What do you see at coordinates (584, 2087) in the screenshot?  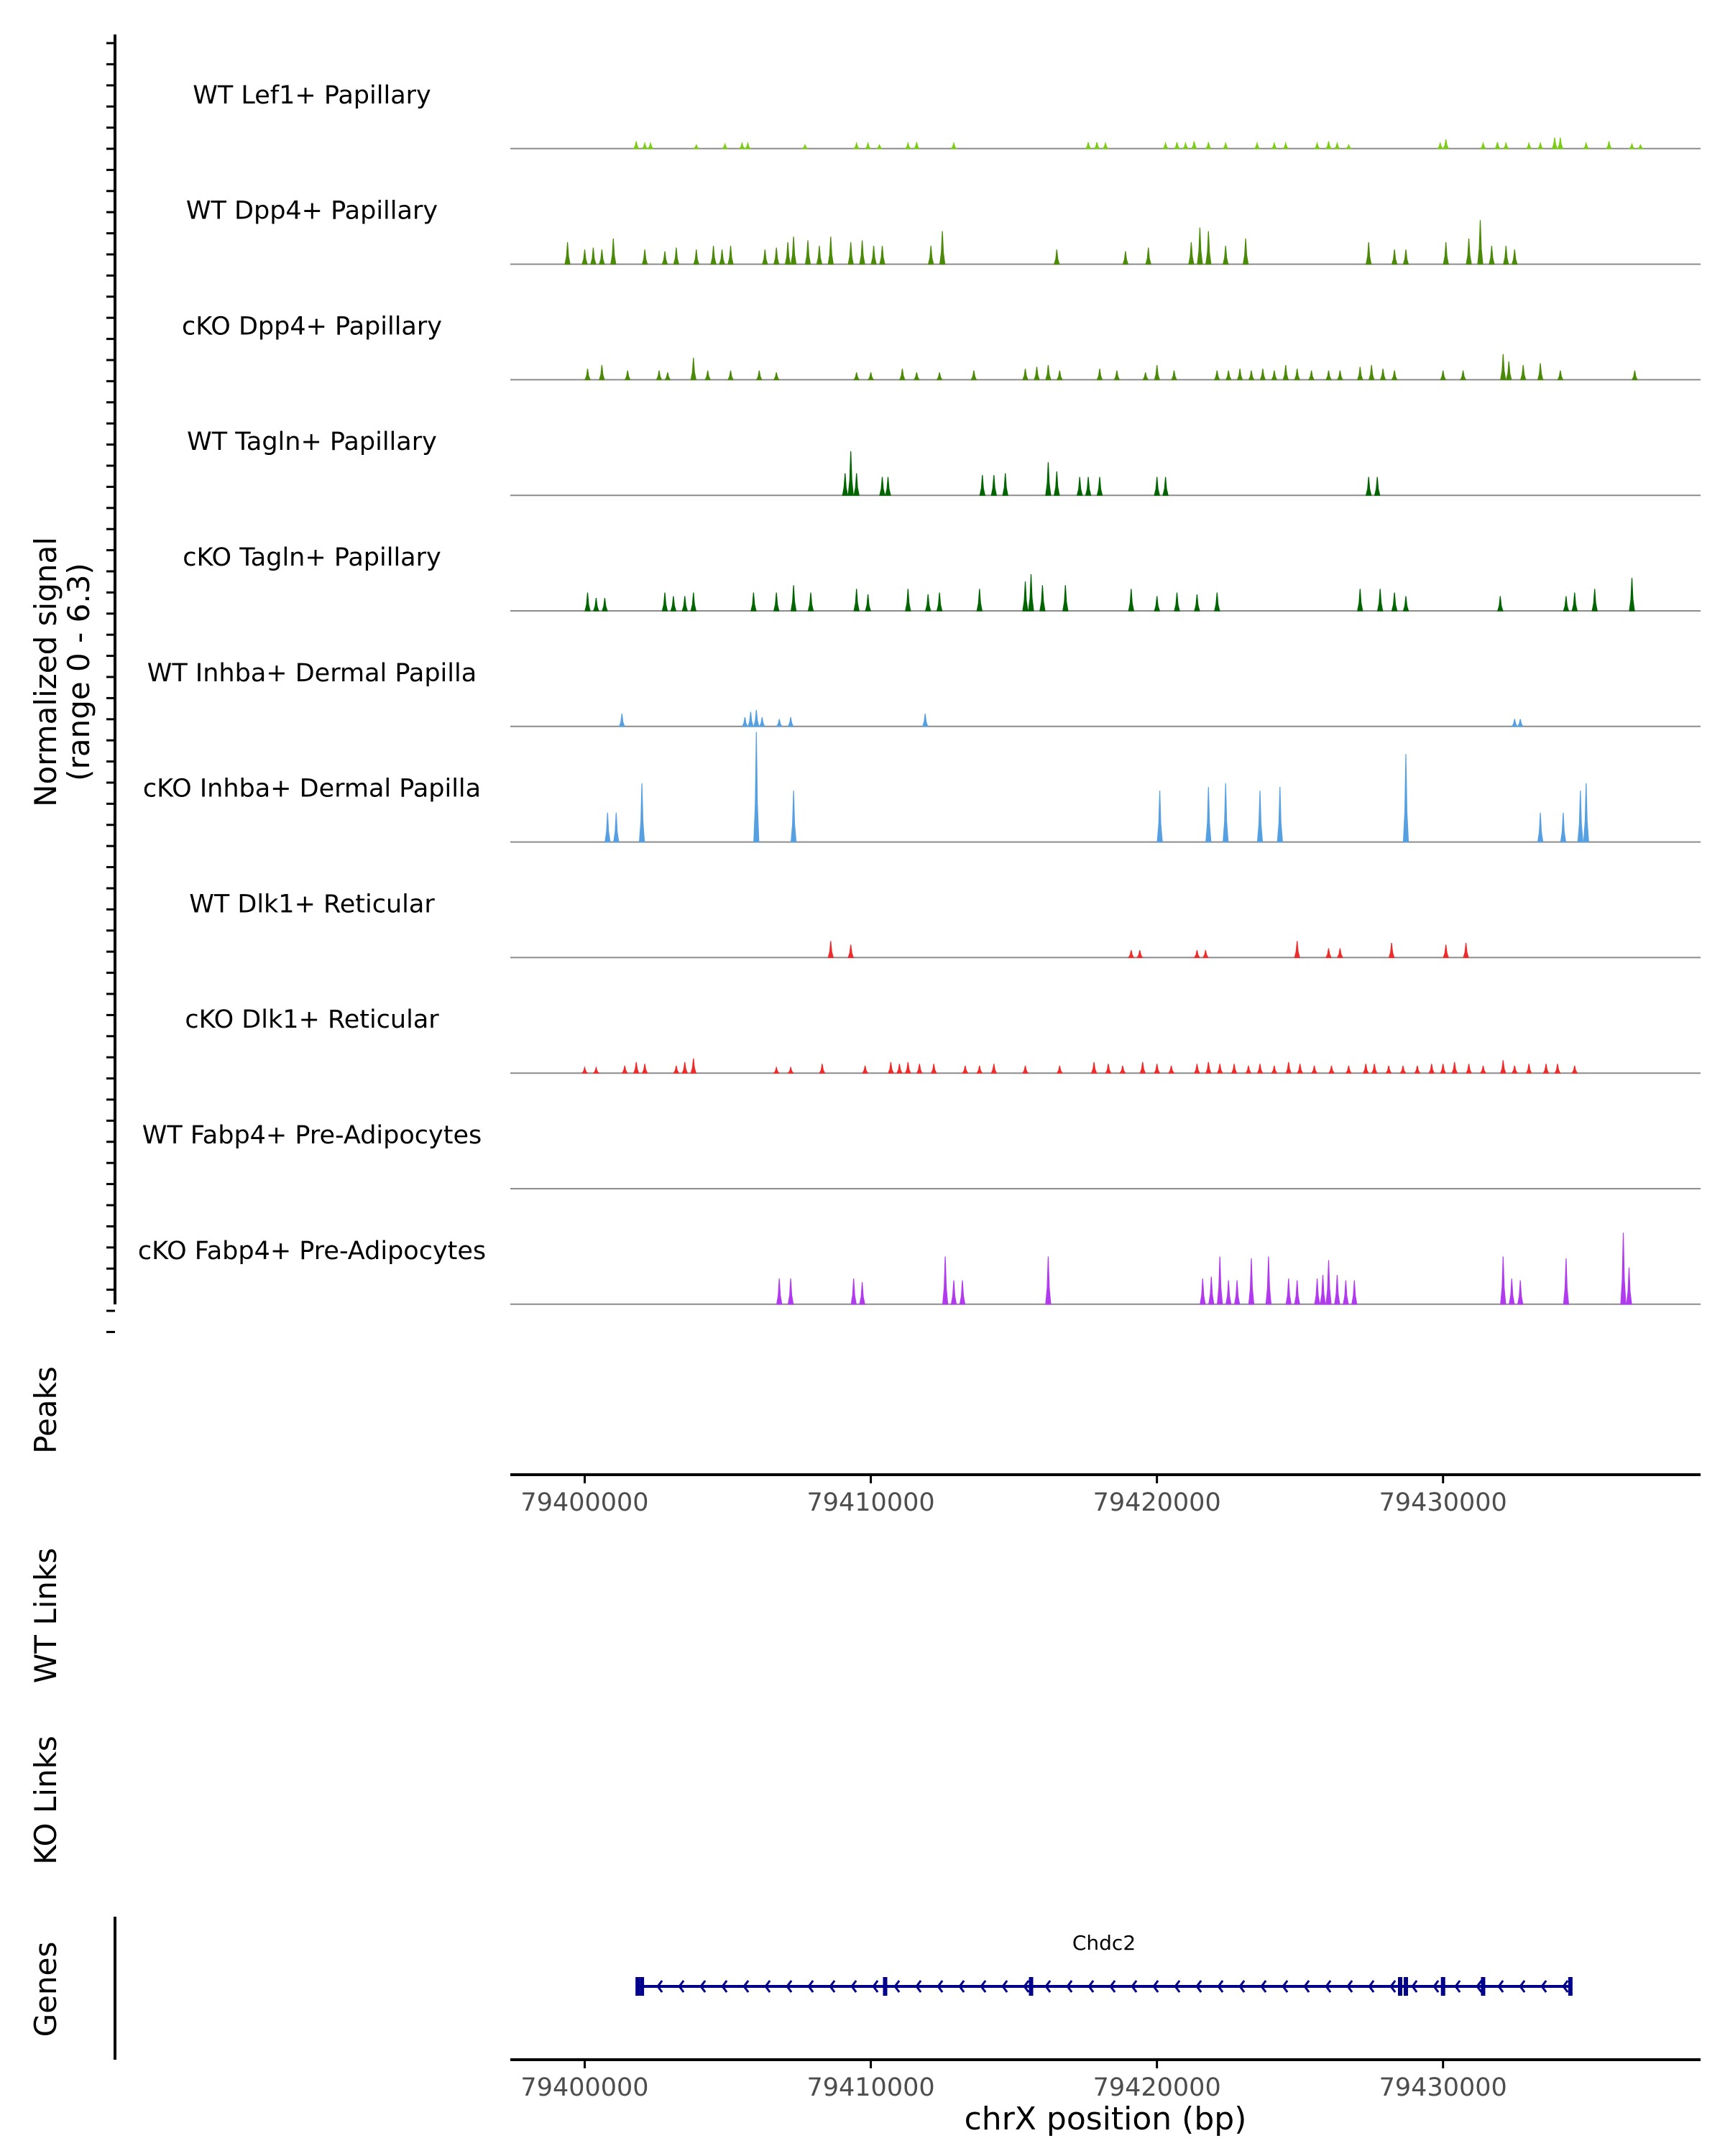 I see `x-tick-label: 79400000` at bounding box center [584, 2087].